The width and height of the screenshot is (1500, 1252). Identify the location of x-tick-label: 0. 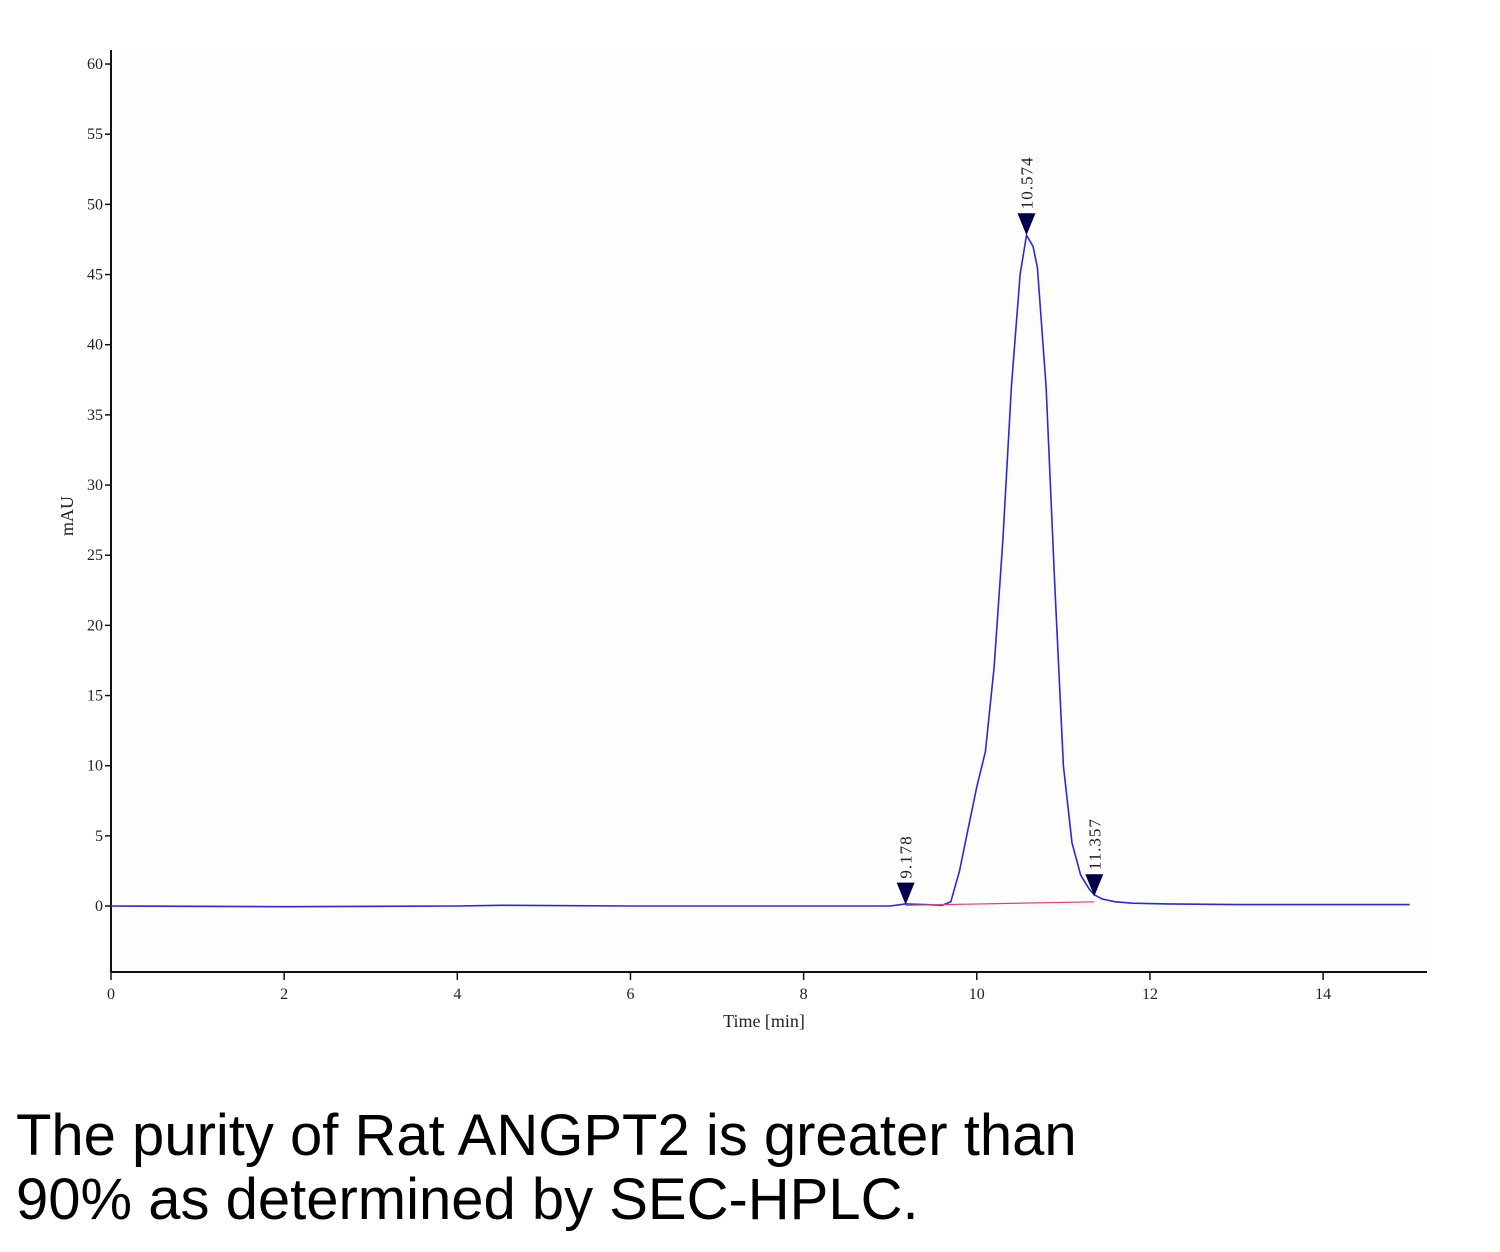
(111, 994).